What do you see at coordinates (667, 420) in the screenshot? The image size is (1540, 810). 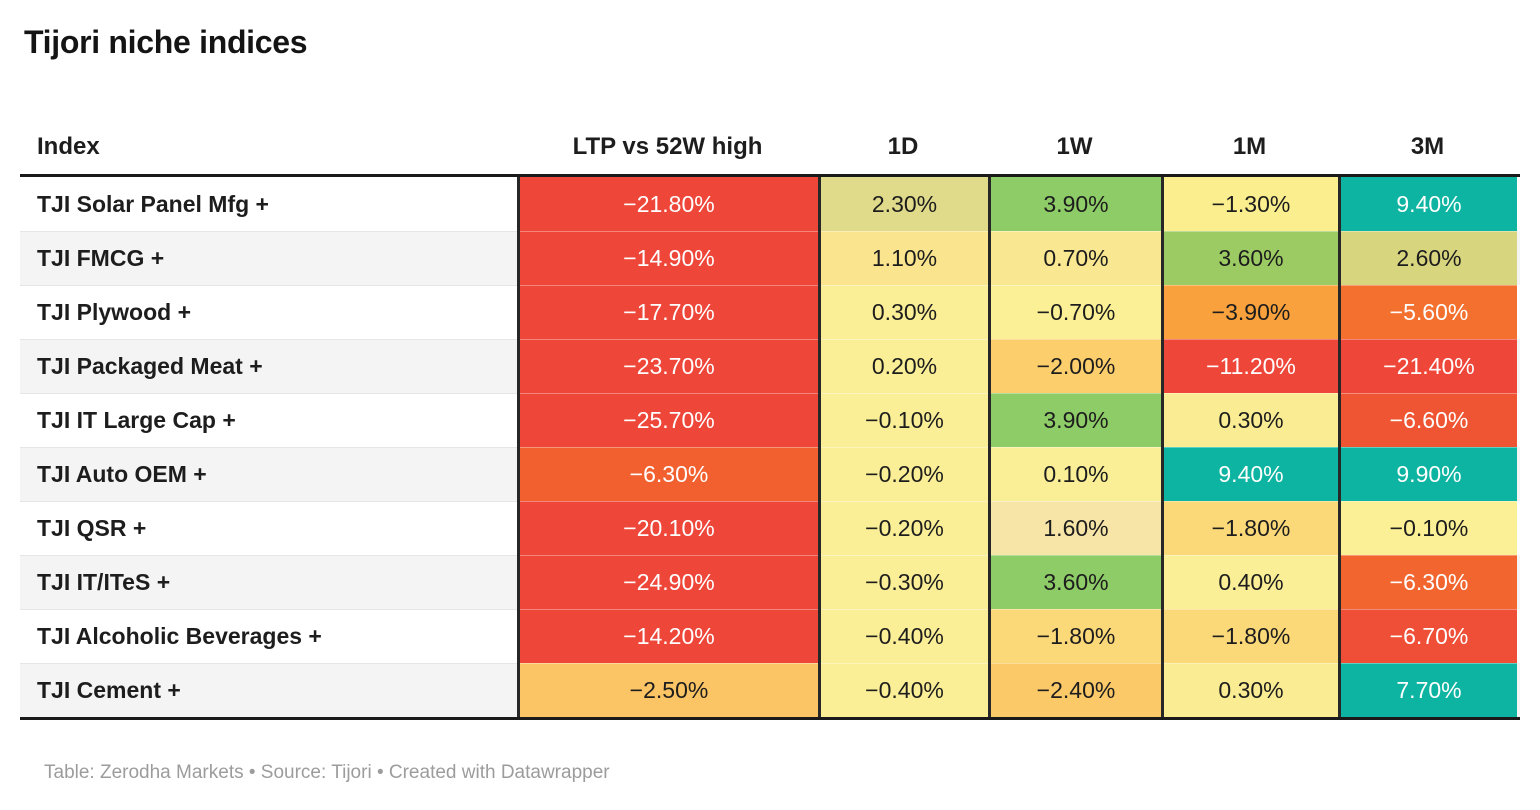 I see `value-cell: −25.70%` at bounding box center [667, 420].